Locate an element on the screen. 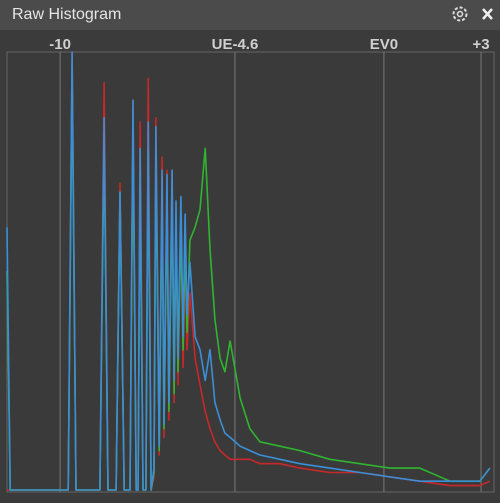  close-stroke is located at coordinates (487, 14).